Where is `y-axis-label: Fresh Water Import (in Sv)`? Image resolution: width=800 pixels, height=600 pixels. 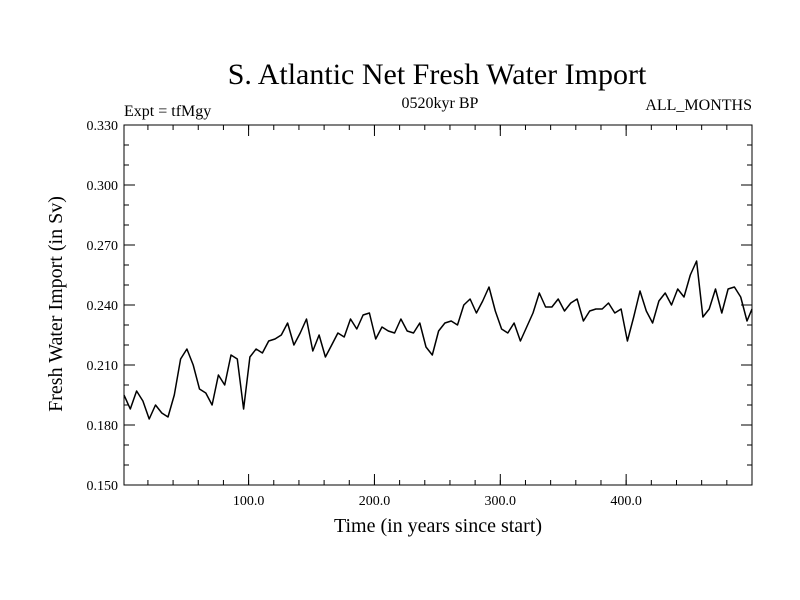 y-axis-label: Fresh Water Import (in Sv) is located at coordinates (56, 304).